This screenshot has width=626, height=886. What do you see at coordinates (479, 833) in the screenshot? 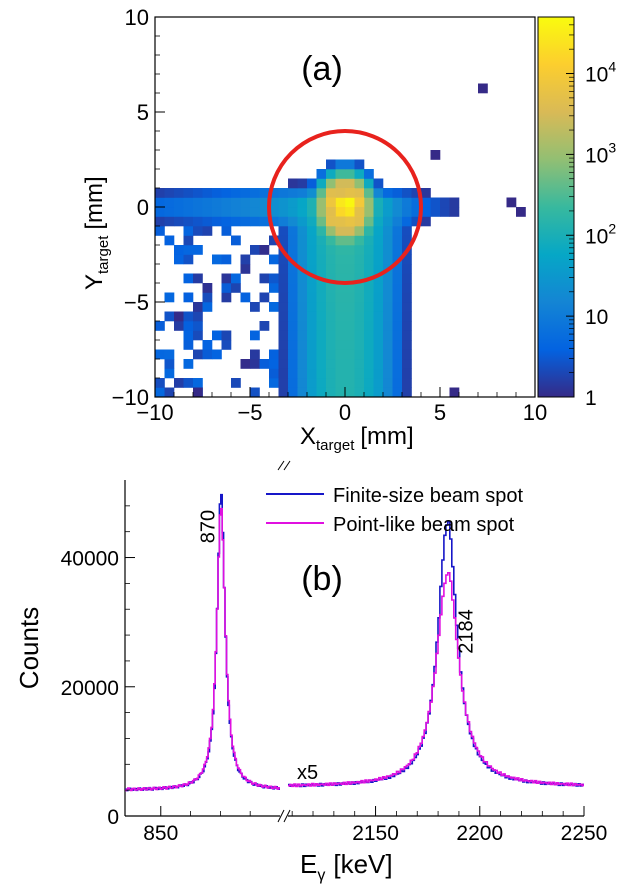
I see `x-tick-label-b-2: 2200` at bounding box center [479, 833].